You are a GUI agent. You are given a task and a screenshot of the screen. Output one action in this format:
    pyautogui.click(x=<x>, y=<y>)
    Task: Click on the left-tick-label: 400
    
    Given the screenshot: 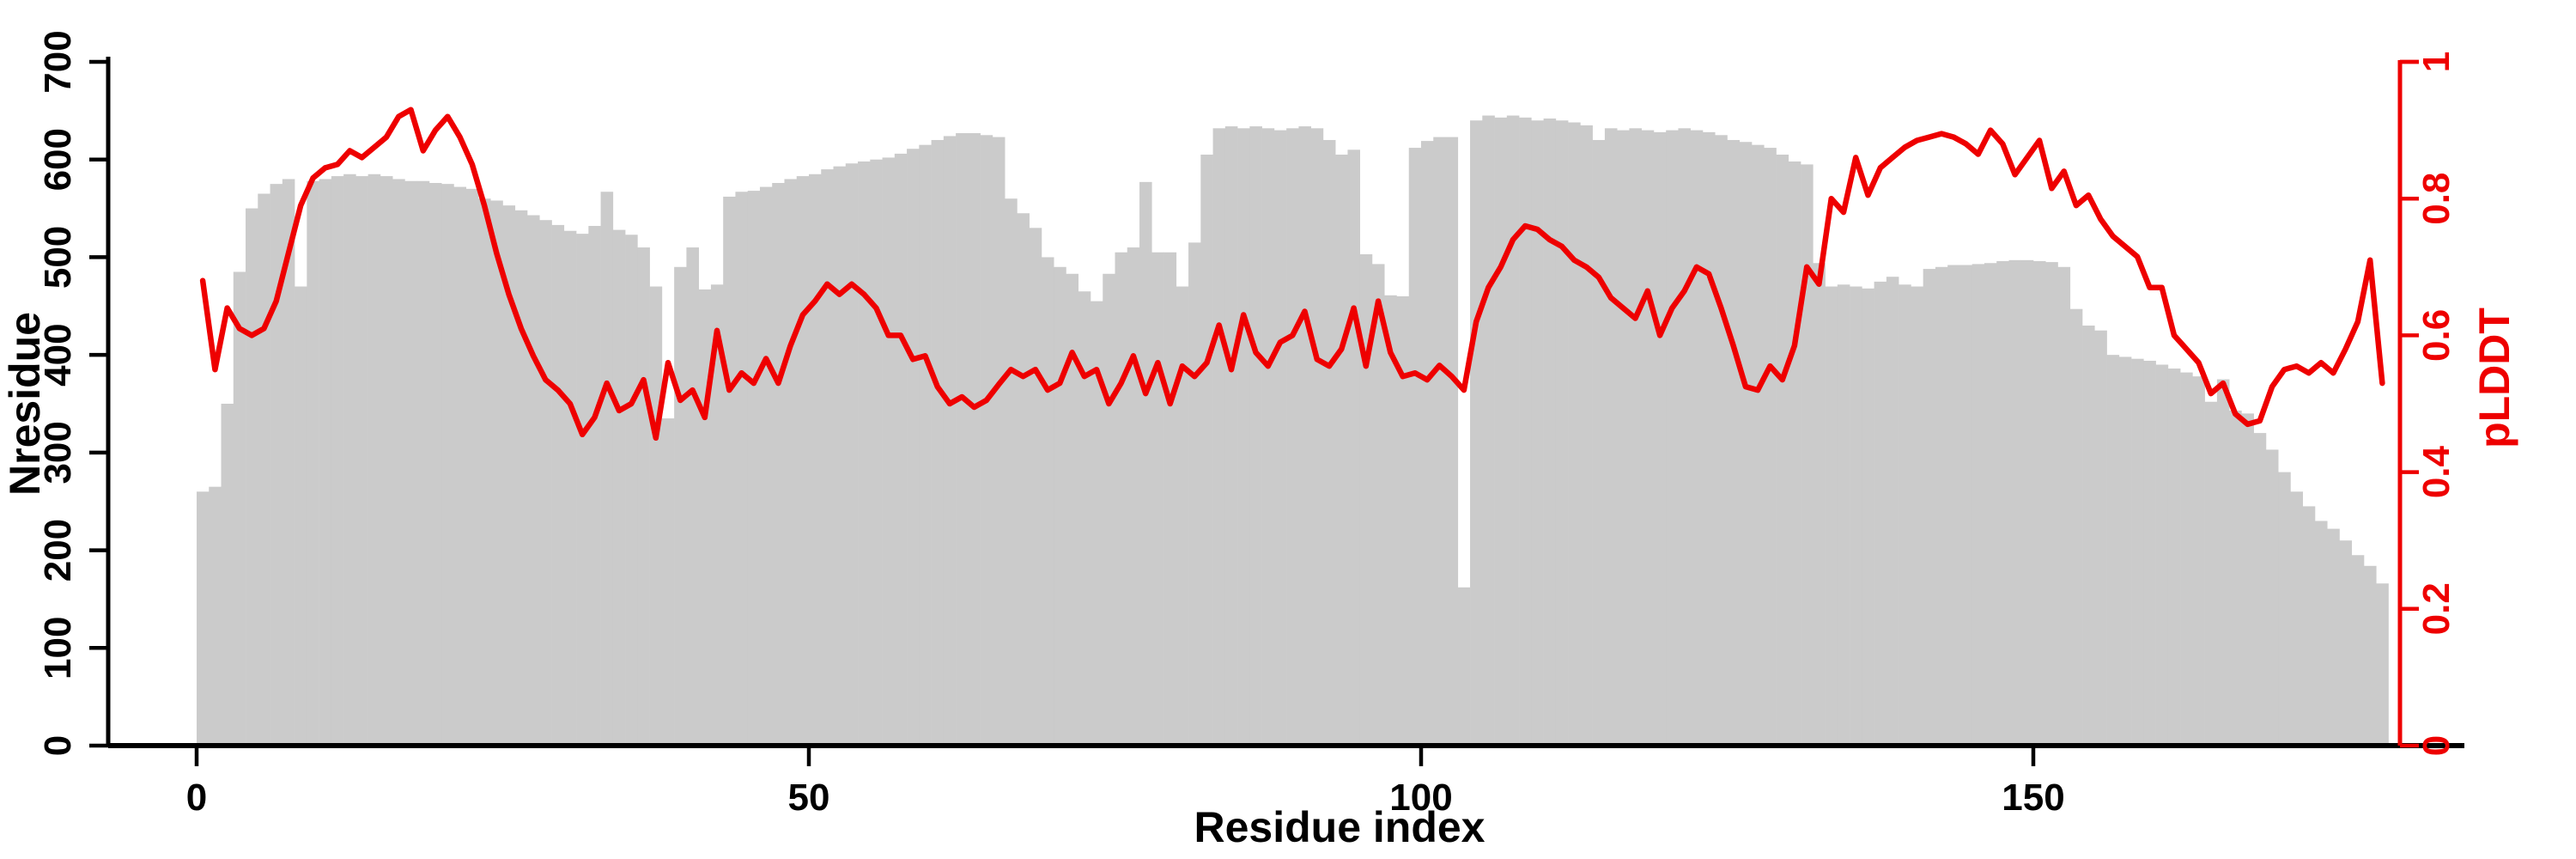 What is the action you would take?
    pyautogui.click(x=58, y=355)
    